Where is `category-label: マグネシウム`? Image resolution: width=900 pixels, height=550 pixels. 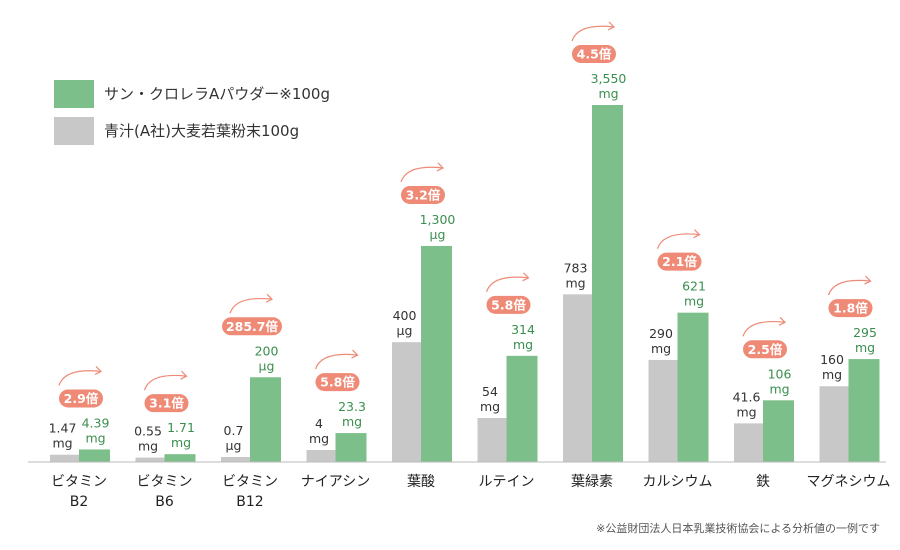
category-label: マグネシウム is located at coordinates (849, 482).